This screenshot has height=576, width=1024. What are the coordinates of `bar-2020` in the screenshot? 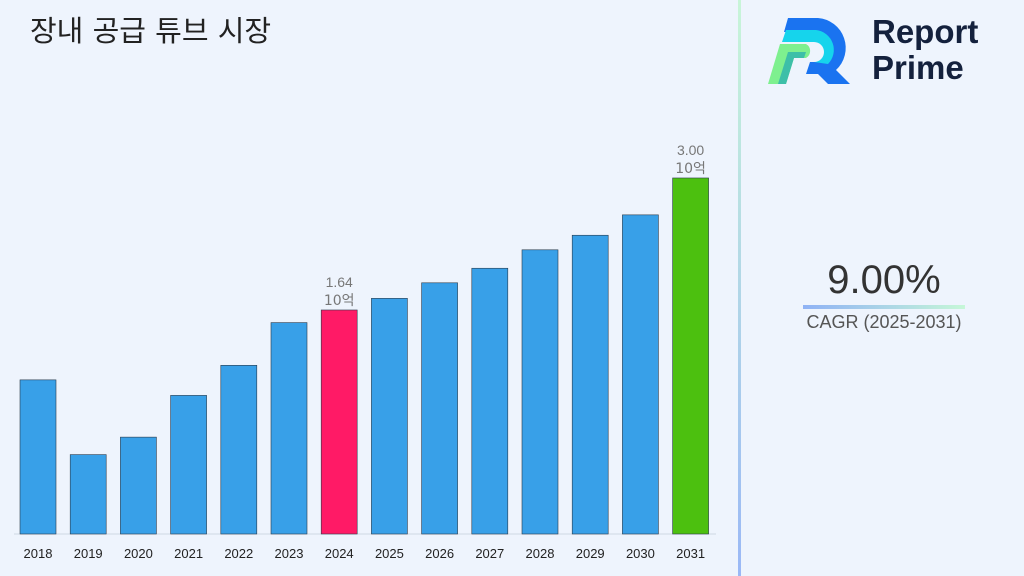 It's located at (138, 485).